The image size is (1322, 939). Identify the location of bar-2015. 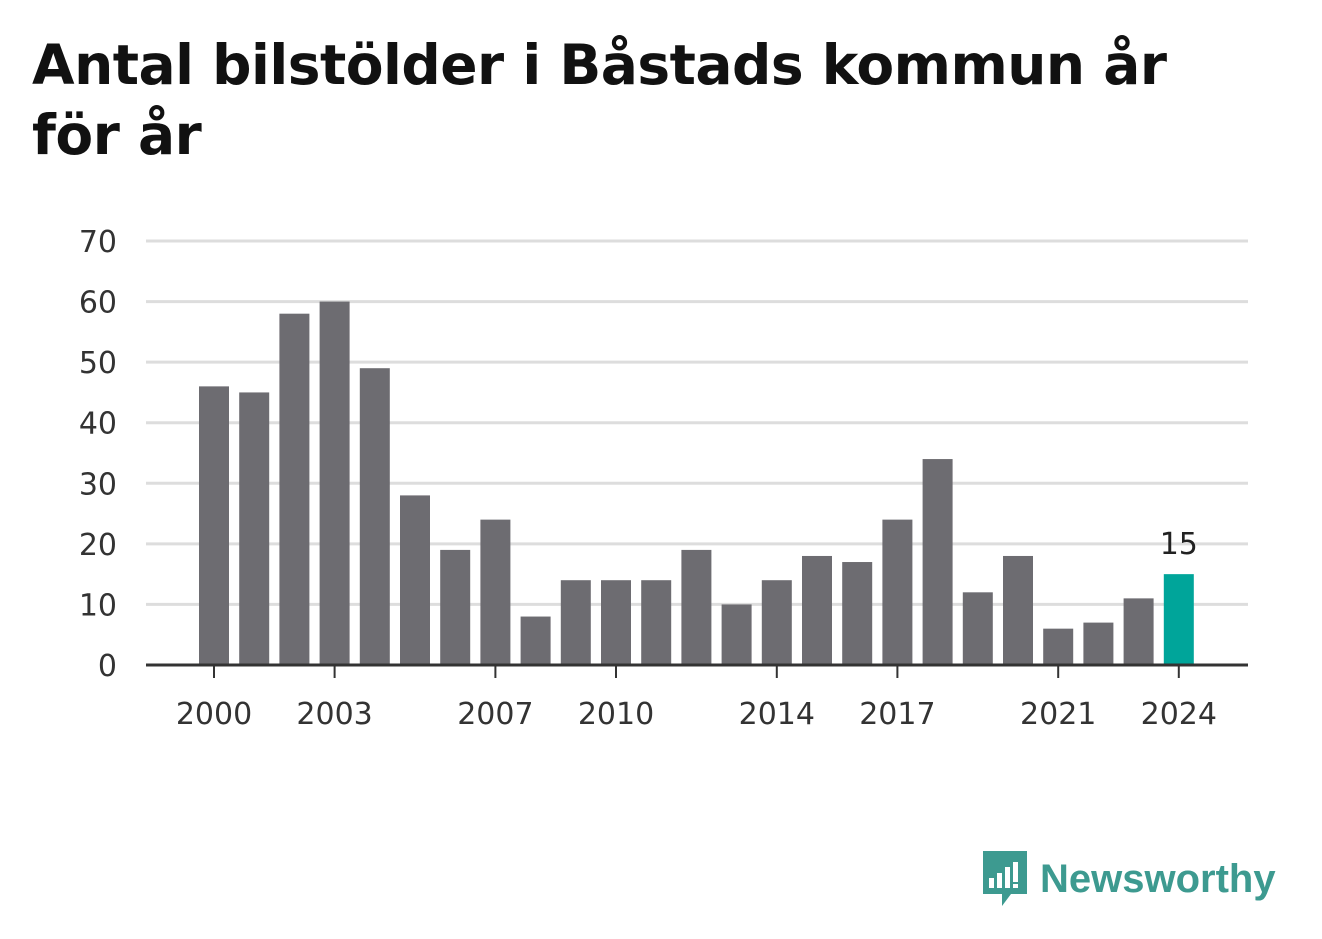
(817, 610).